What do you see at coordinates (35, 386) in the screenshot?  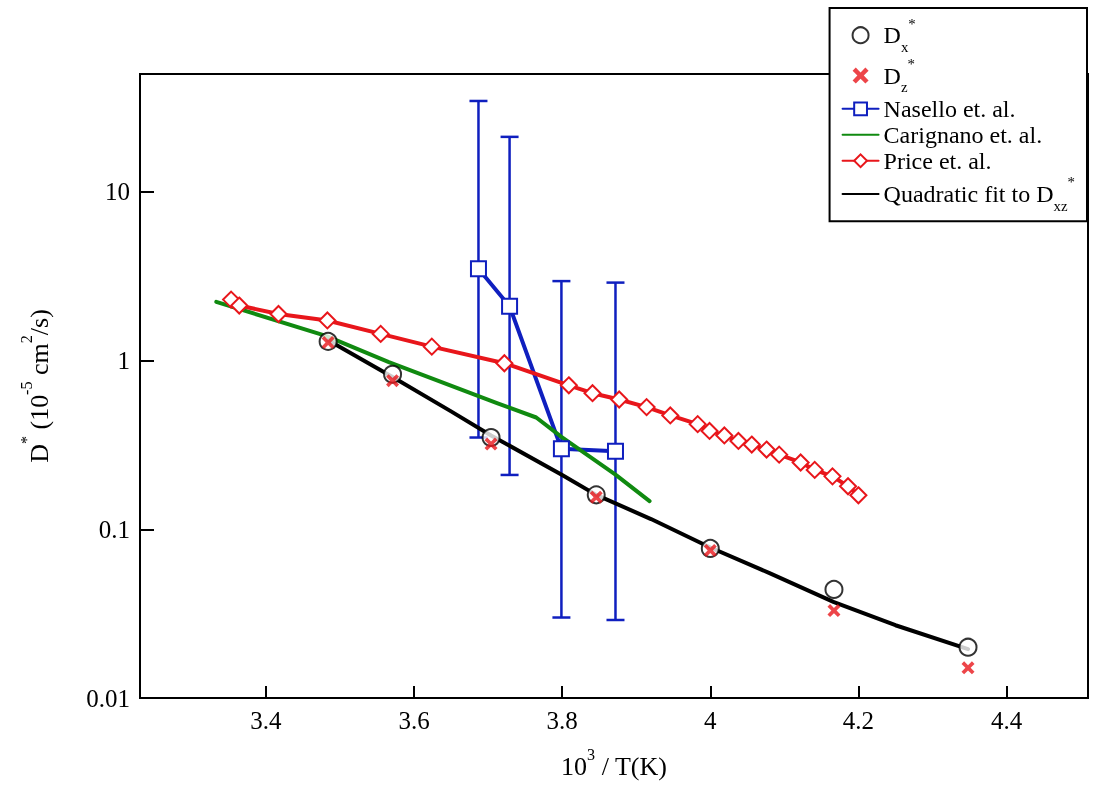 I see `y-axis-title: D* (10-5 cm2/s)` at bounding box center [35, 386].